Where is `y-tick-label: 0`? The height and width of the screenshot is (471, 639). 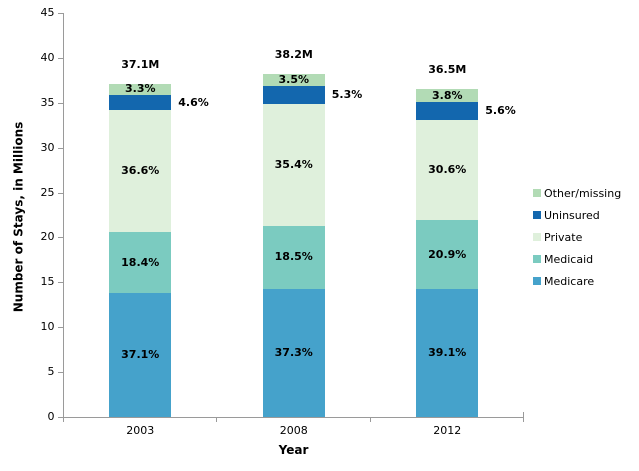 y-tick-label: 0 is located at coordinates (51, 416).